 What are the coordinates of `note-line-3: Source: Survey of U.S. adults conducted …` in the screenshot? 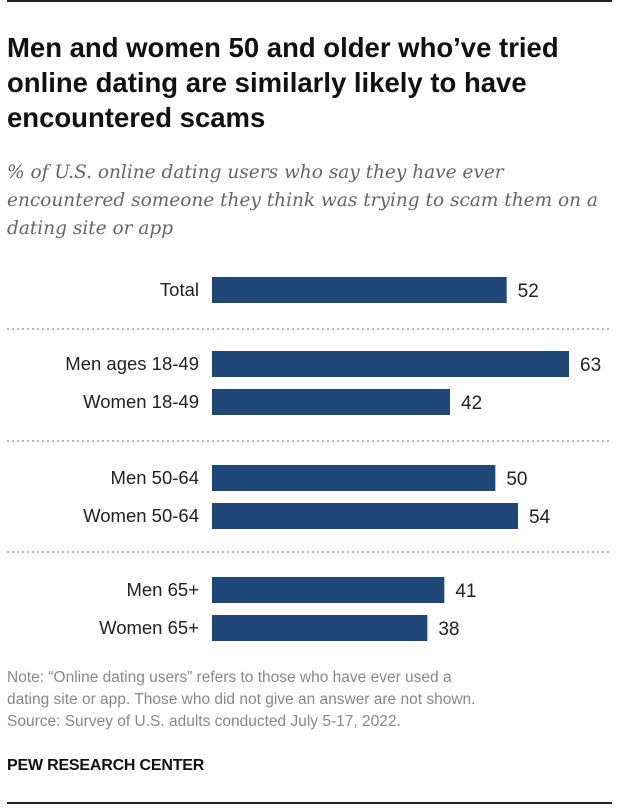 It's located at (204, 721).